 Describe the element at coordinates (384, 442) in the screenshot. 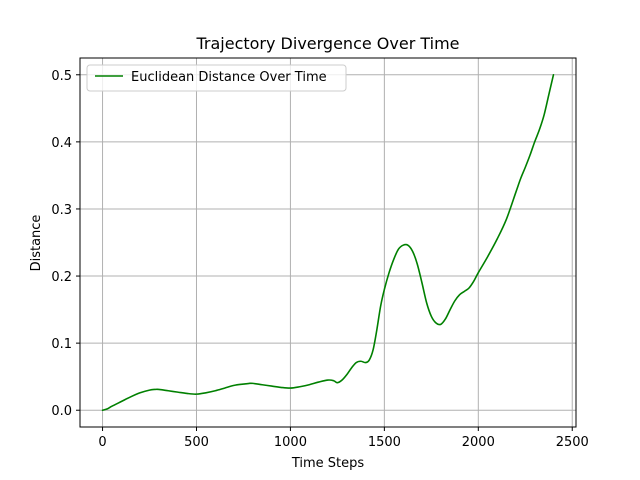

I see `x-tick-label: 1500` at that location.